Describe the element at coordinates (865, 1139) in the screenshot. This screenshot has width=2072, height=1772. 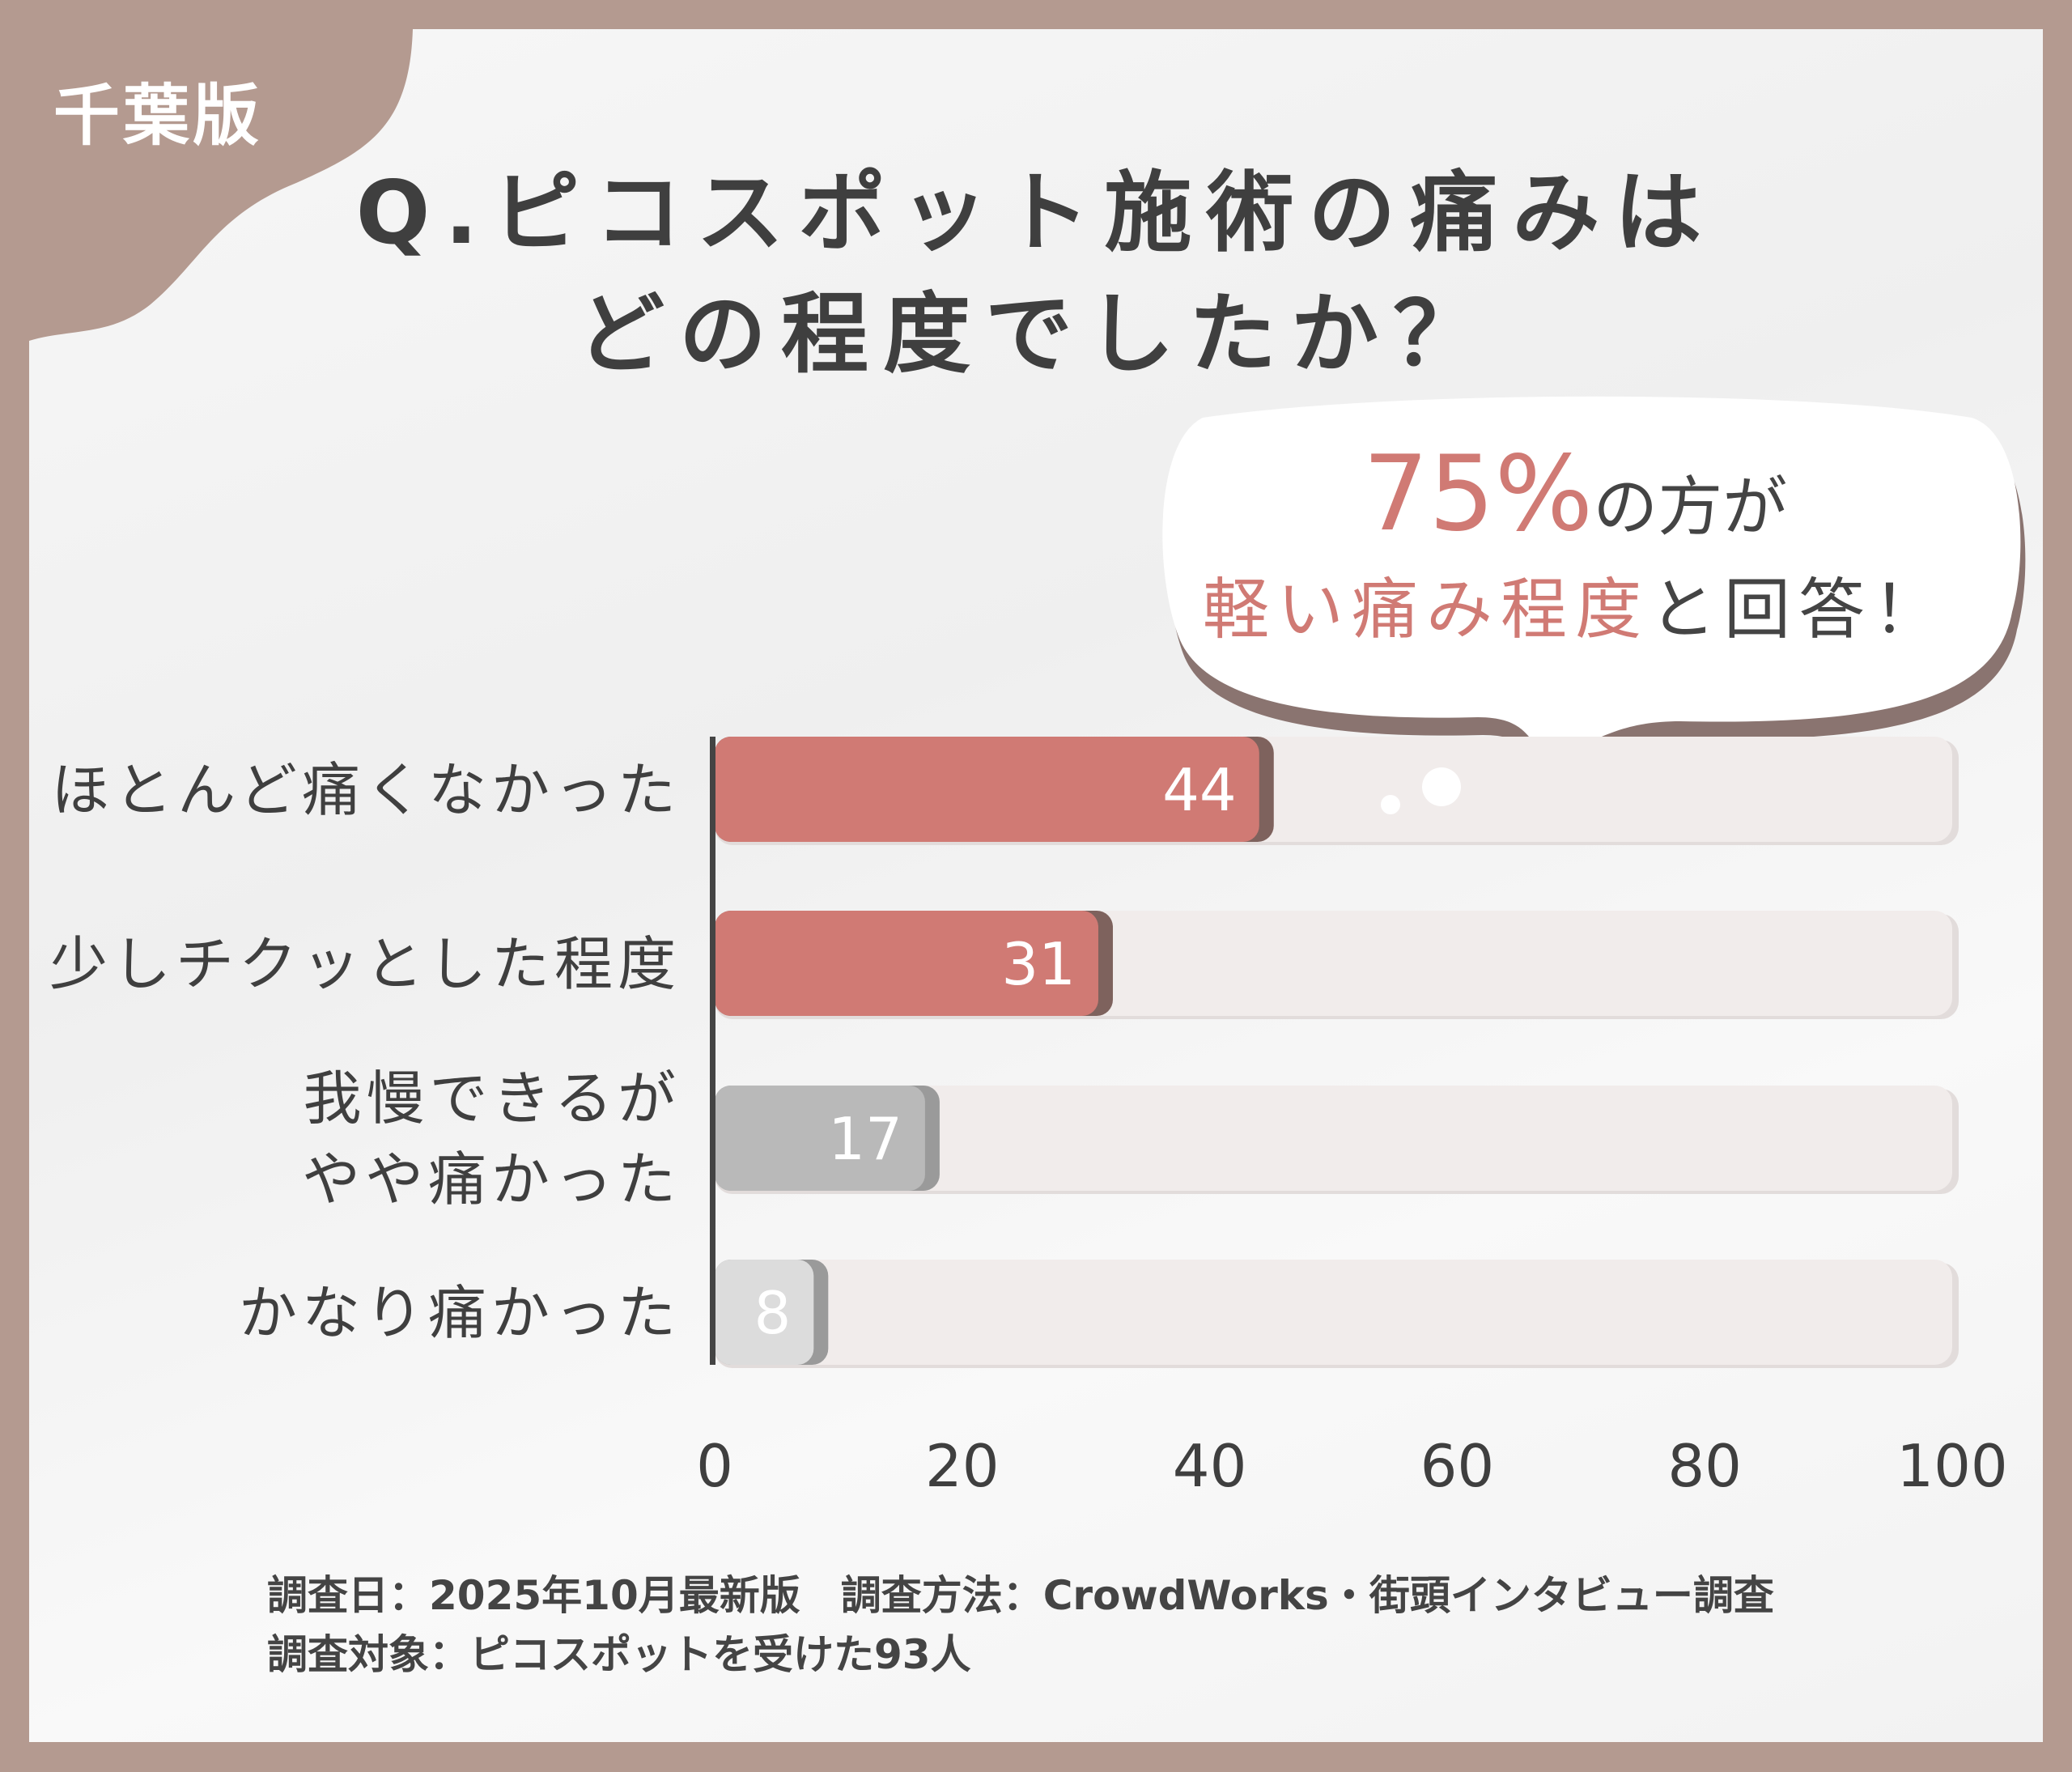
I see `bar-value-label: 17` at that location.